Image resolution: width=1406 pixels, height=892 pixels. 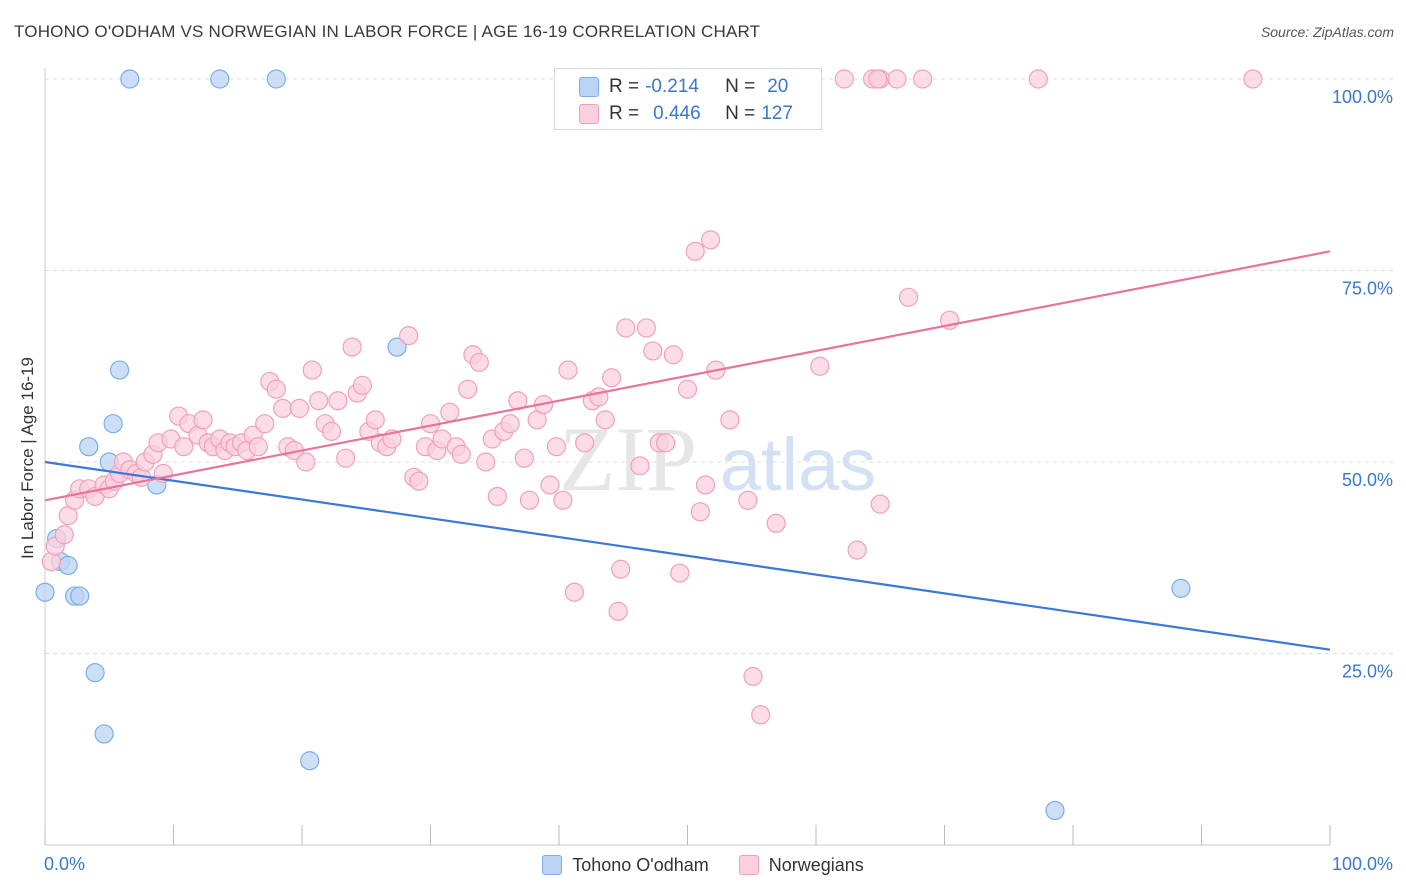 What do you see at coordinates (1367, 480) in the screenshot?
I see `y-tick-label: 50.0%` at bounding box center [1367, 480].